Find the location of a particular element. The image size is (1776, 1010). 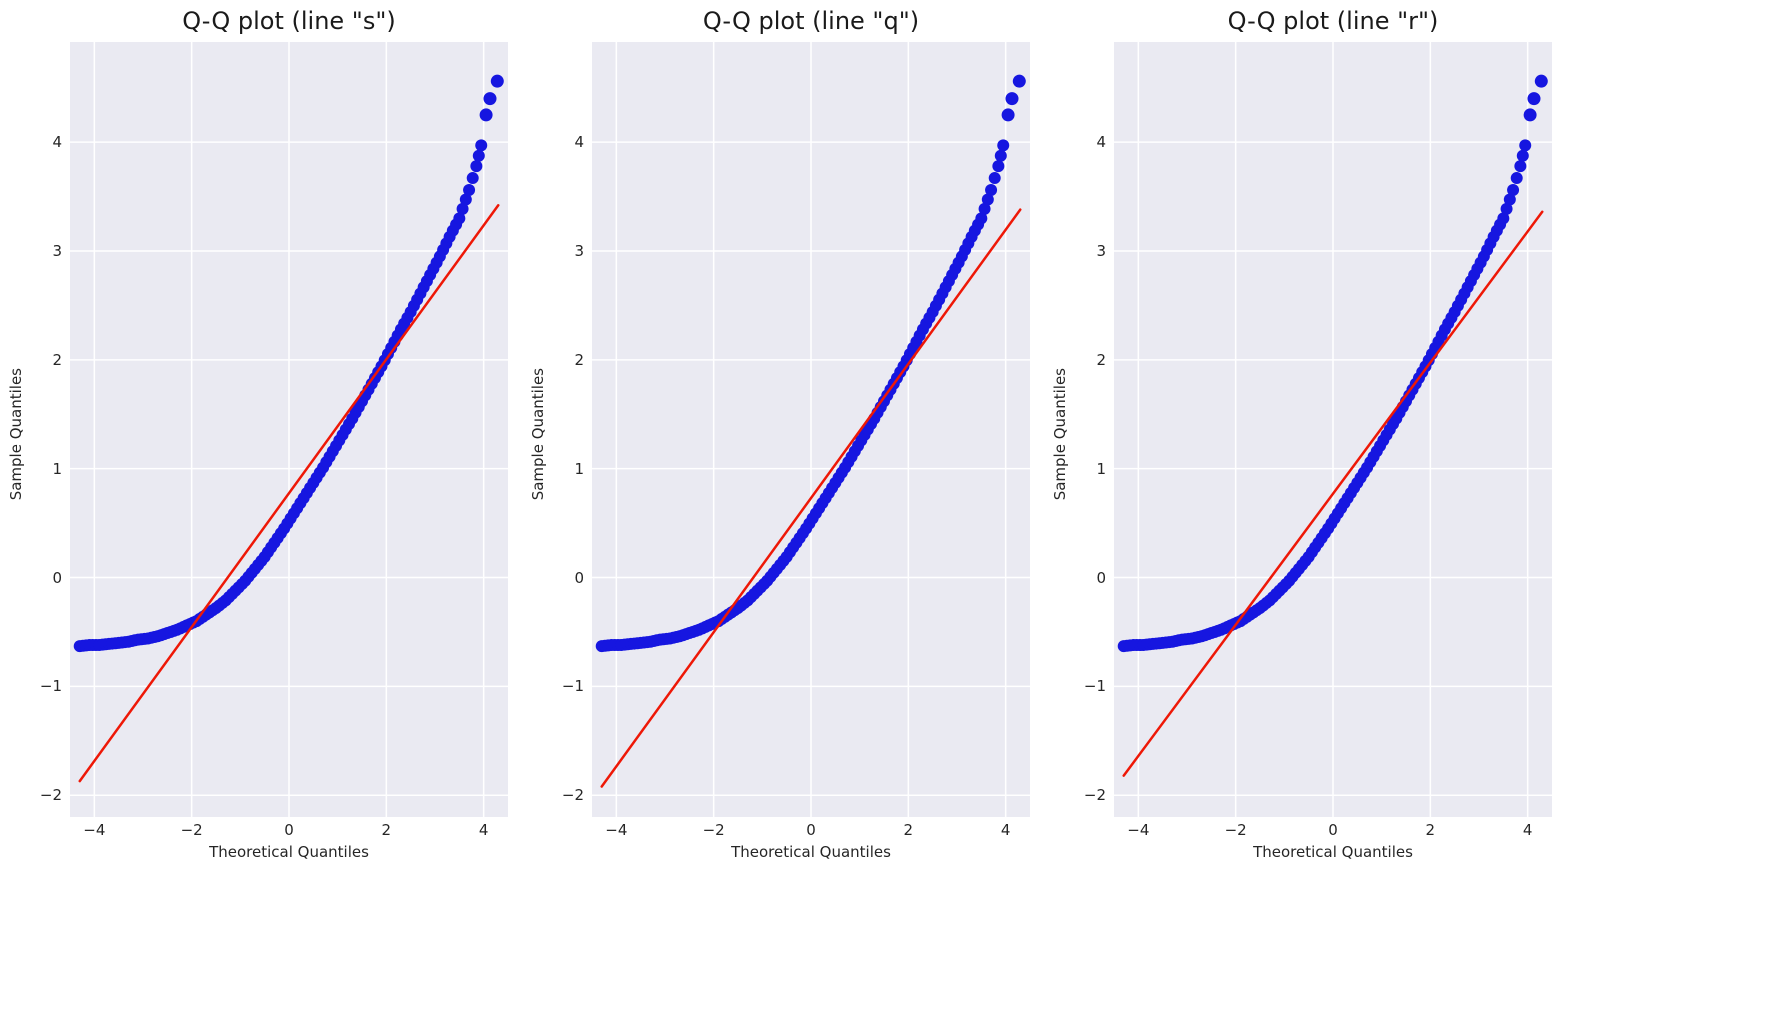

chart-title: Q-Q plot (line "q") is located at coordinates (811, 21).